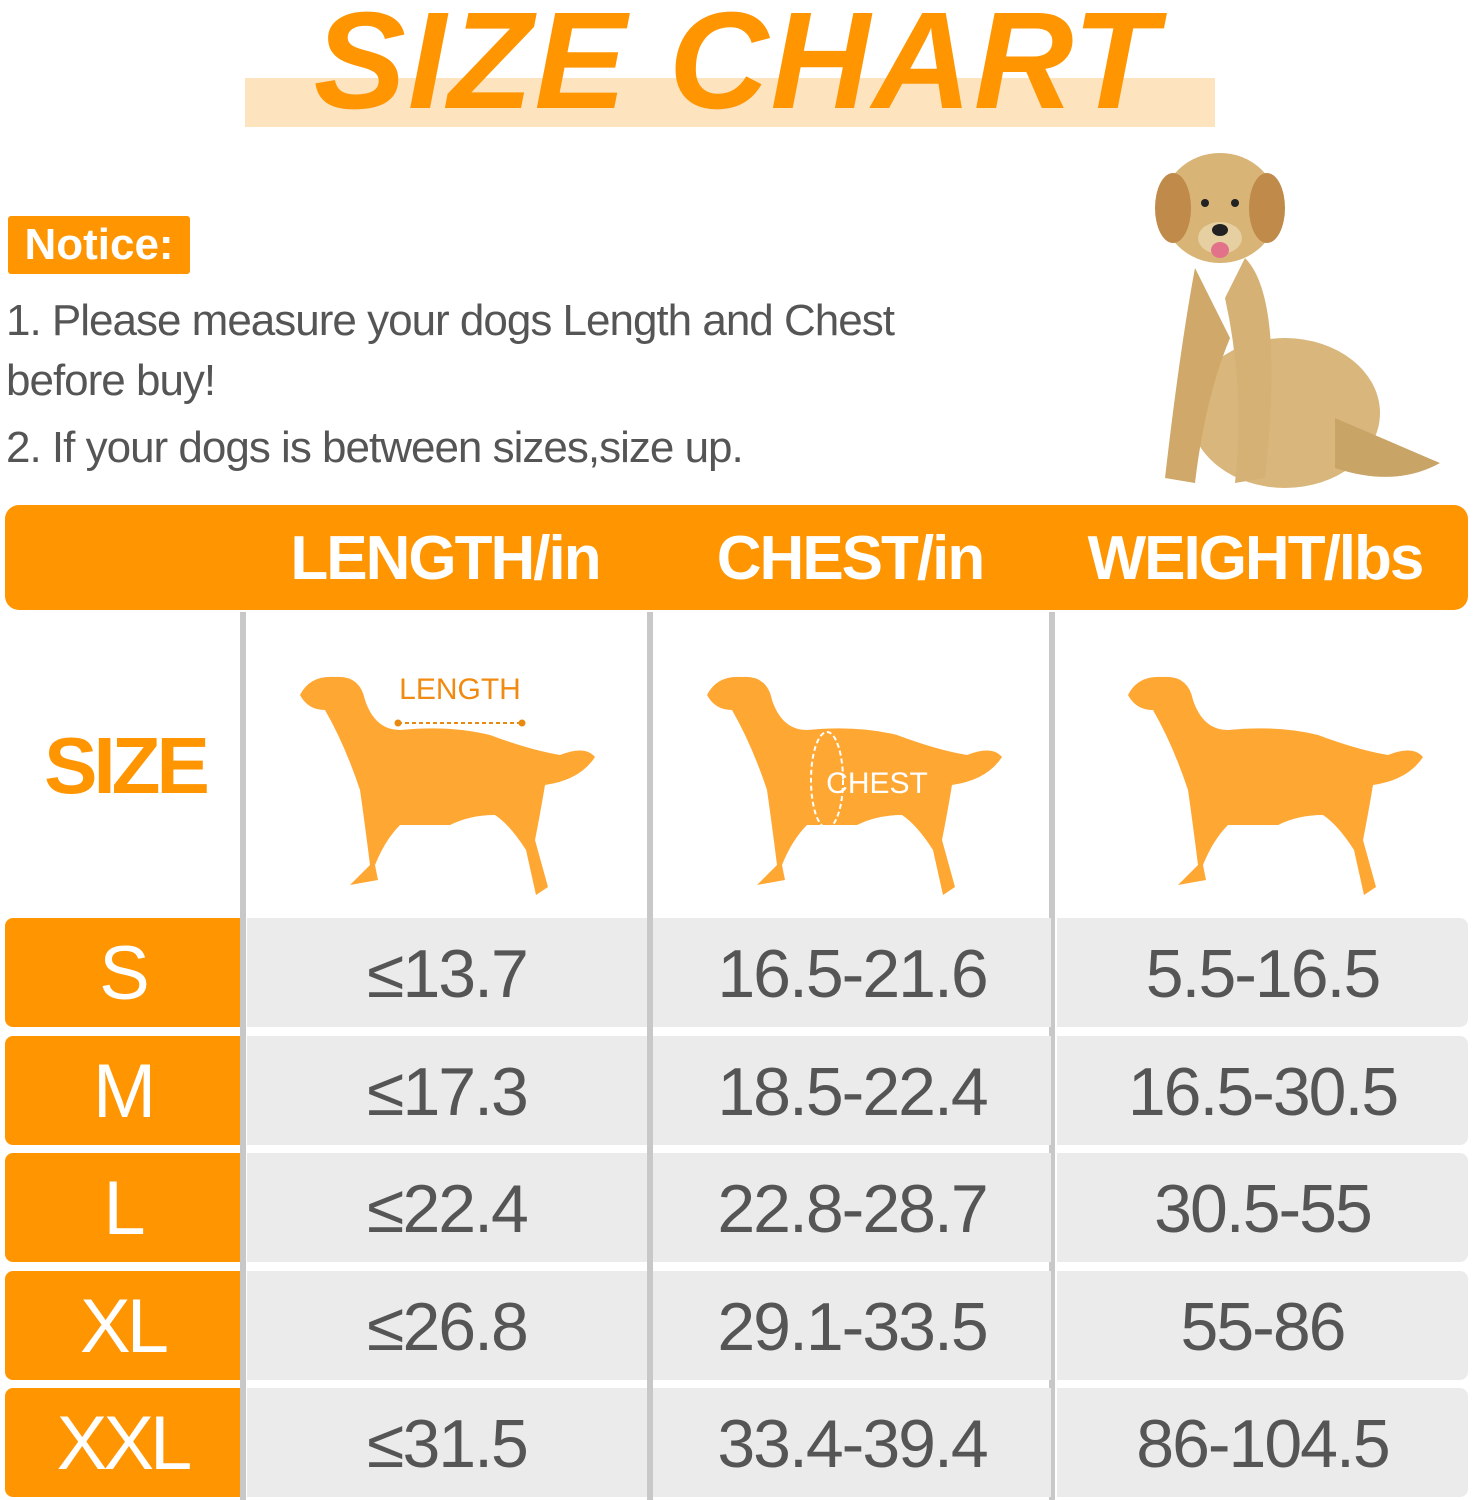 The image size is (1473, 1500). What do you see at coordinates (730, 102) in the screenshot?
I see `title-highlight` at bounding box center [730, 102].